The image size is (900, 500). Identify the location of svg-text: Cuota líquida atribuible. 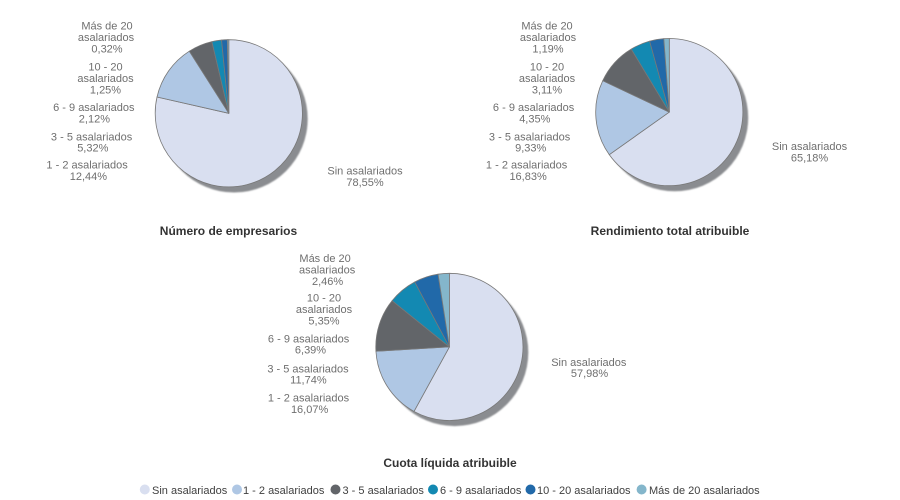
(450, 463).